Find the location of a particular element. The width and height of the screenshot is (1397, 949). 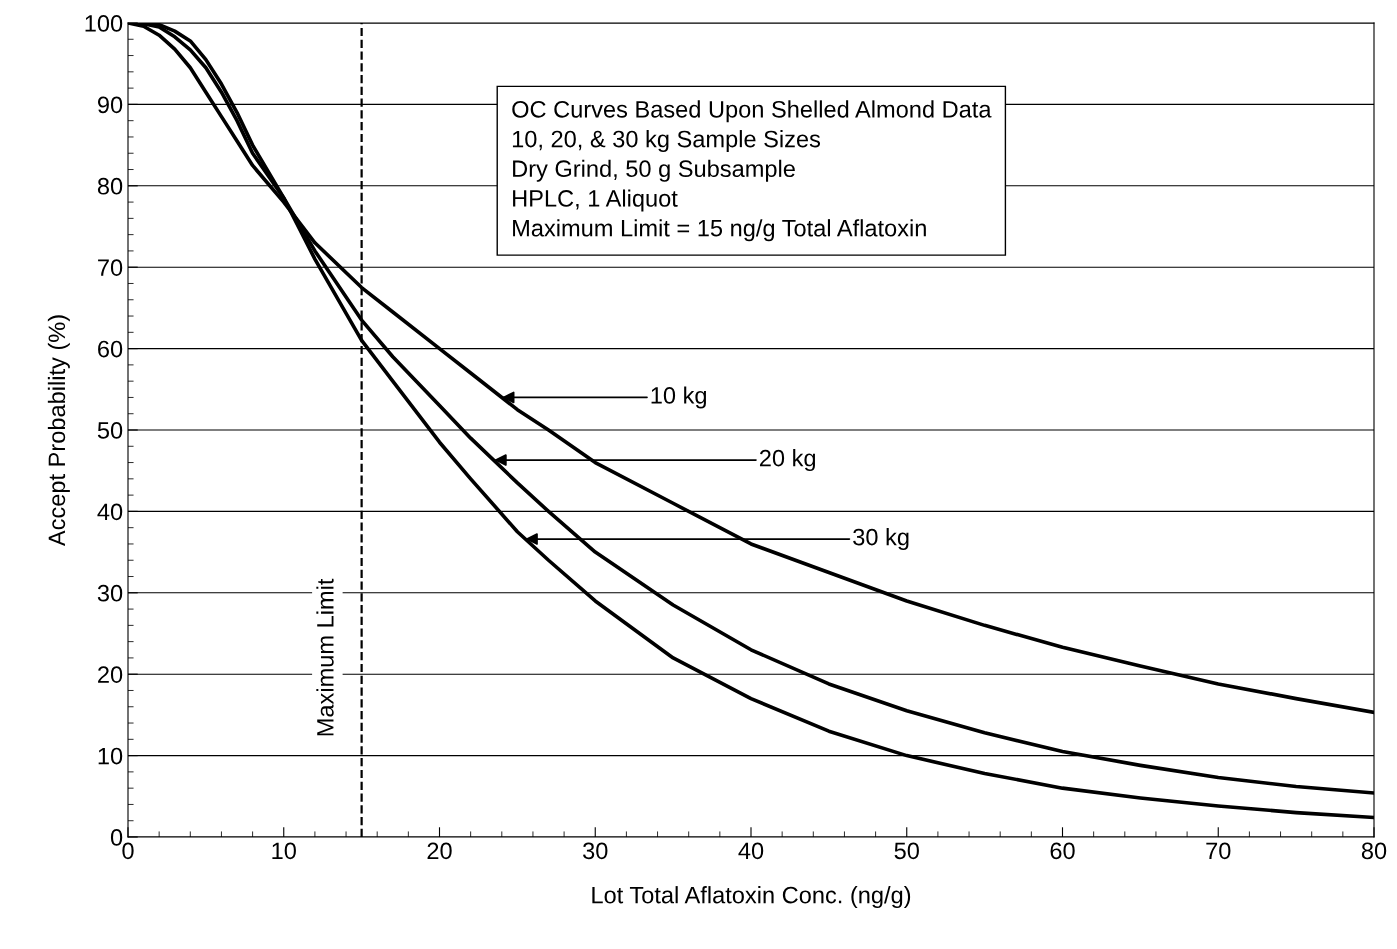

y-tick-label: 70 is located at coordinates (110, 267).